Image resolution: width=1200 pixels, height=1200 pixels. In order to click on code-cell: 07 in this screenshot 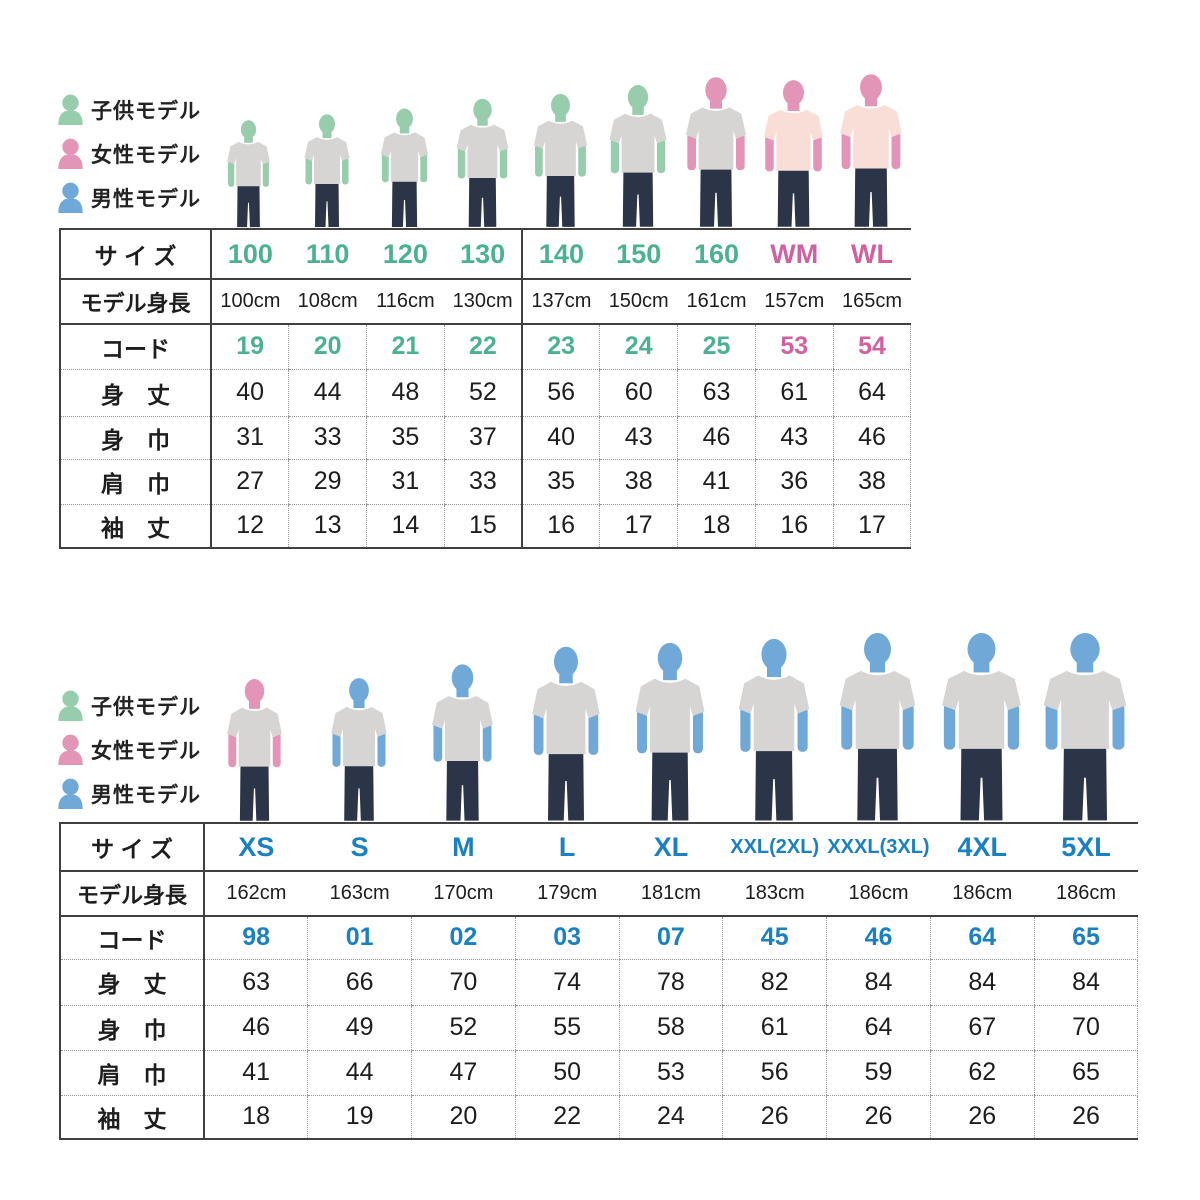, I will do `click(670, 938)`.